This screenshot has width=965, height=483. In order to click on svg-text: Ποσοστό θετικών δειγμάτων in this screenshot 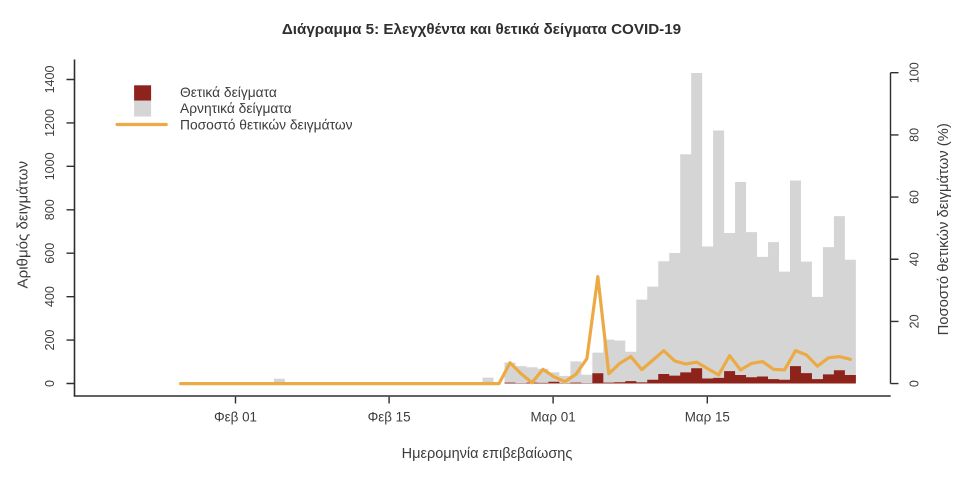, I will do `click(266, 125)`.